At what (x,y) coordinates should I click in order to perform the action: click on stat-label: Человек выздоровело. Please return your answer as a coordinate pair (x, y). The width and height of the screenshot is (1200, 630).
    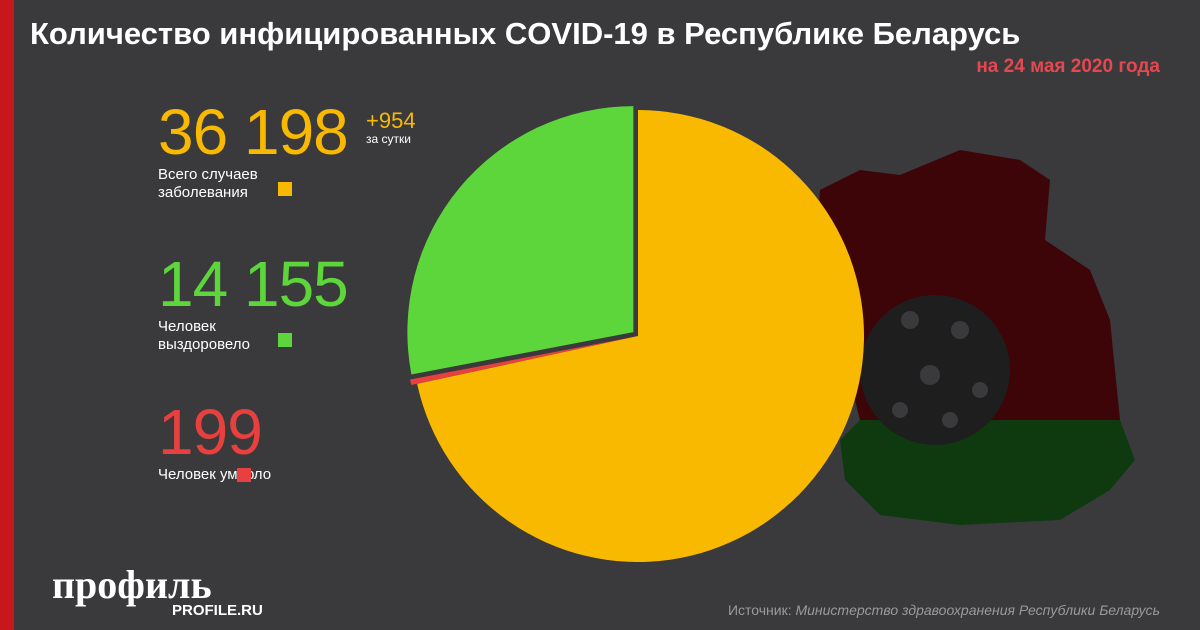
    Looking at the image, I should click on (204, 335).